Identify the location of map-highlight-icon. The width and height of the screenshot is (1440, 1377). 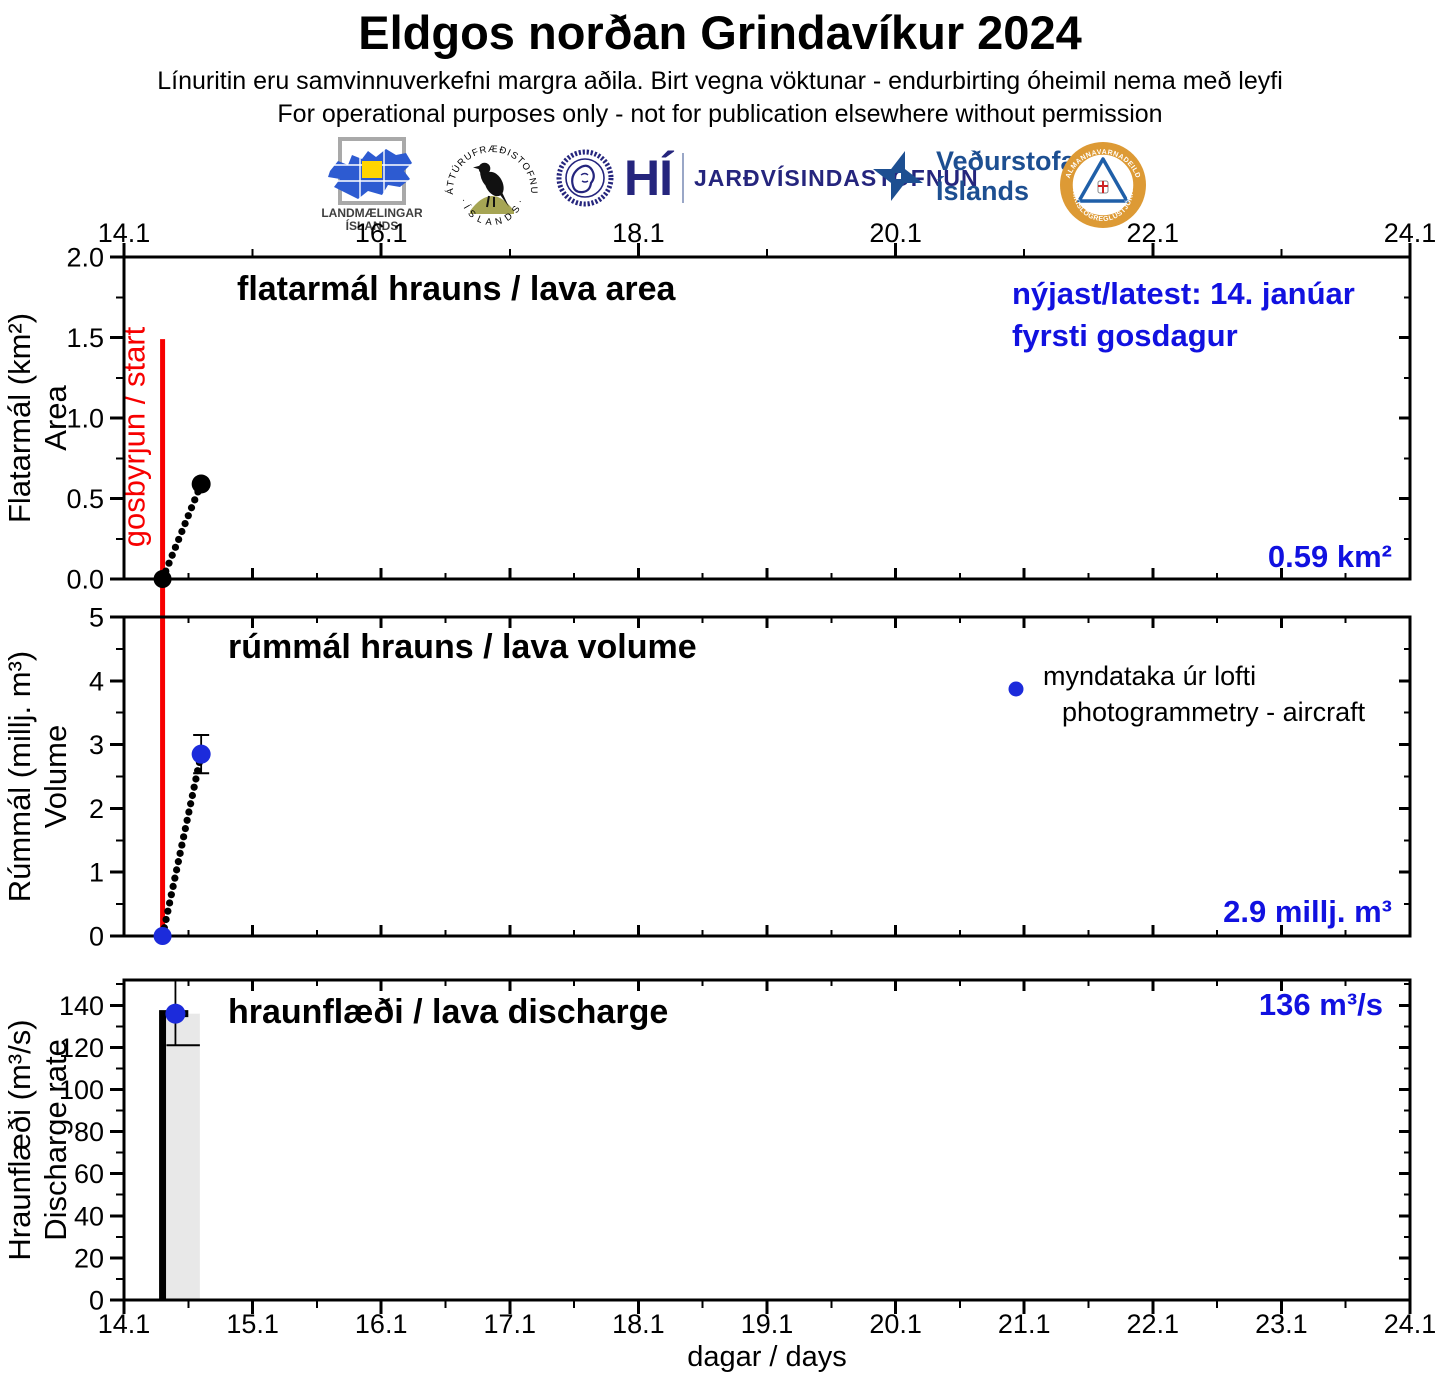
(372, 169).